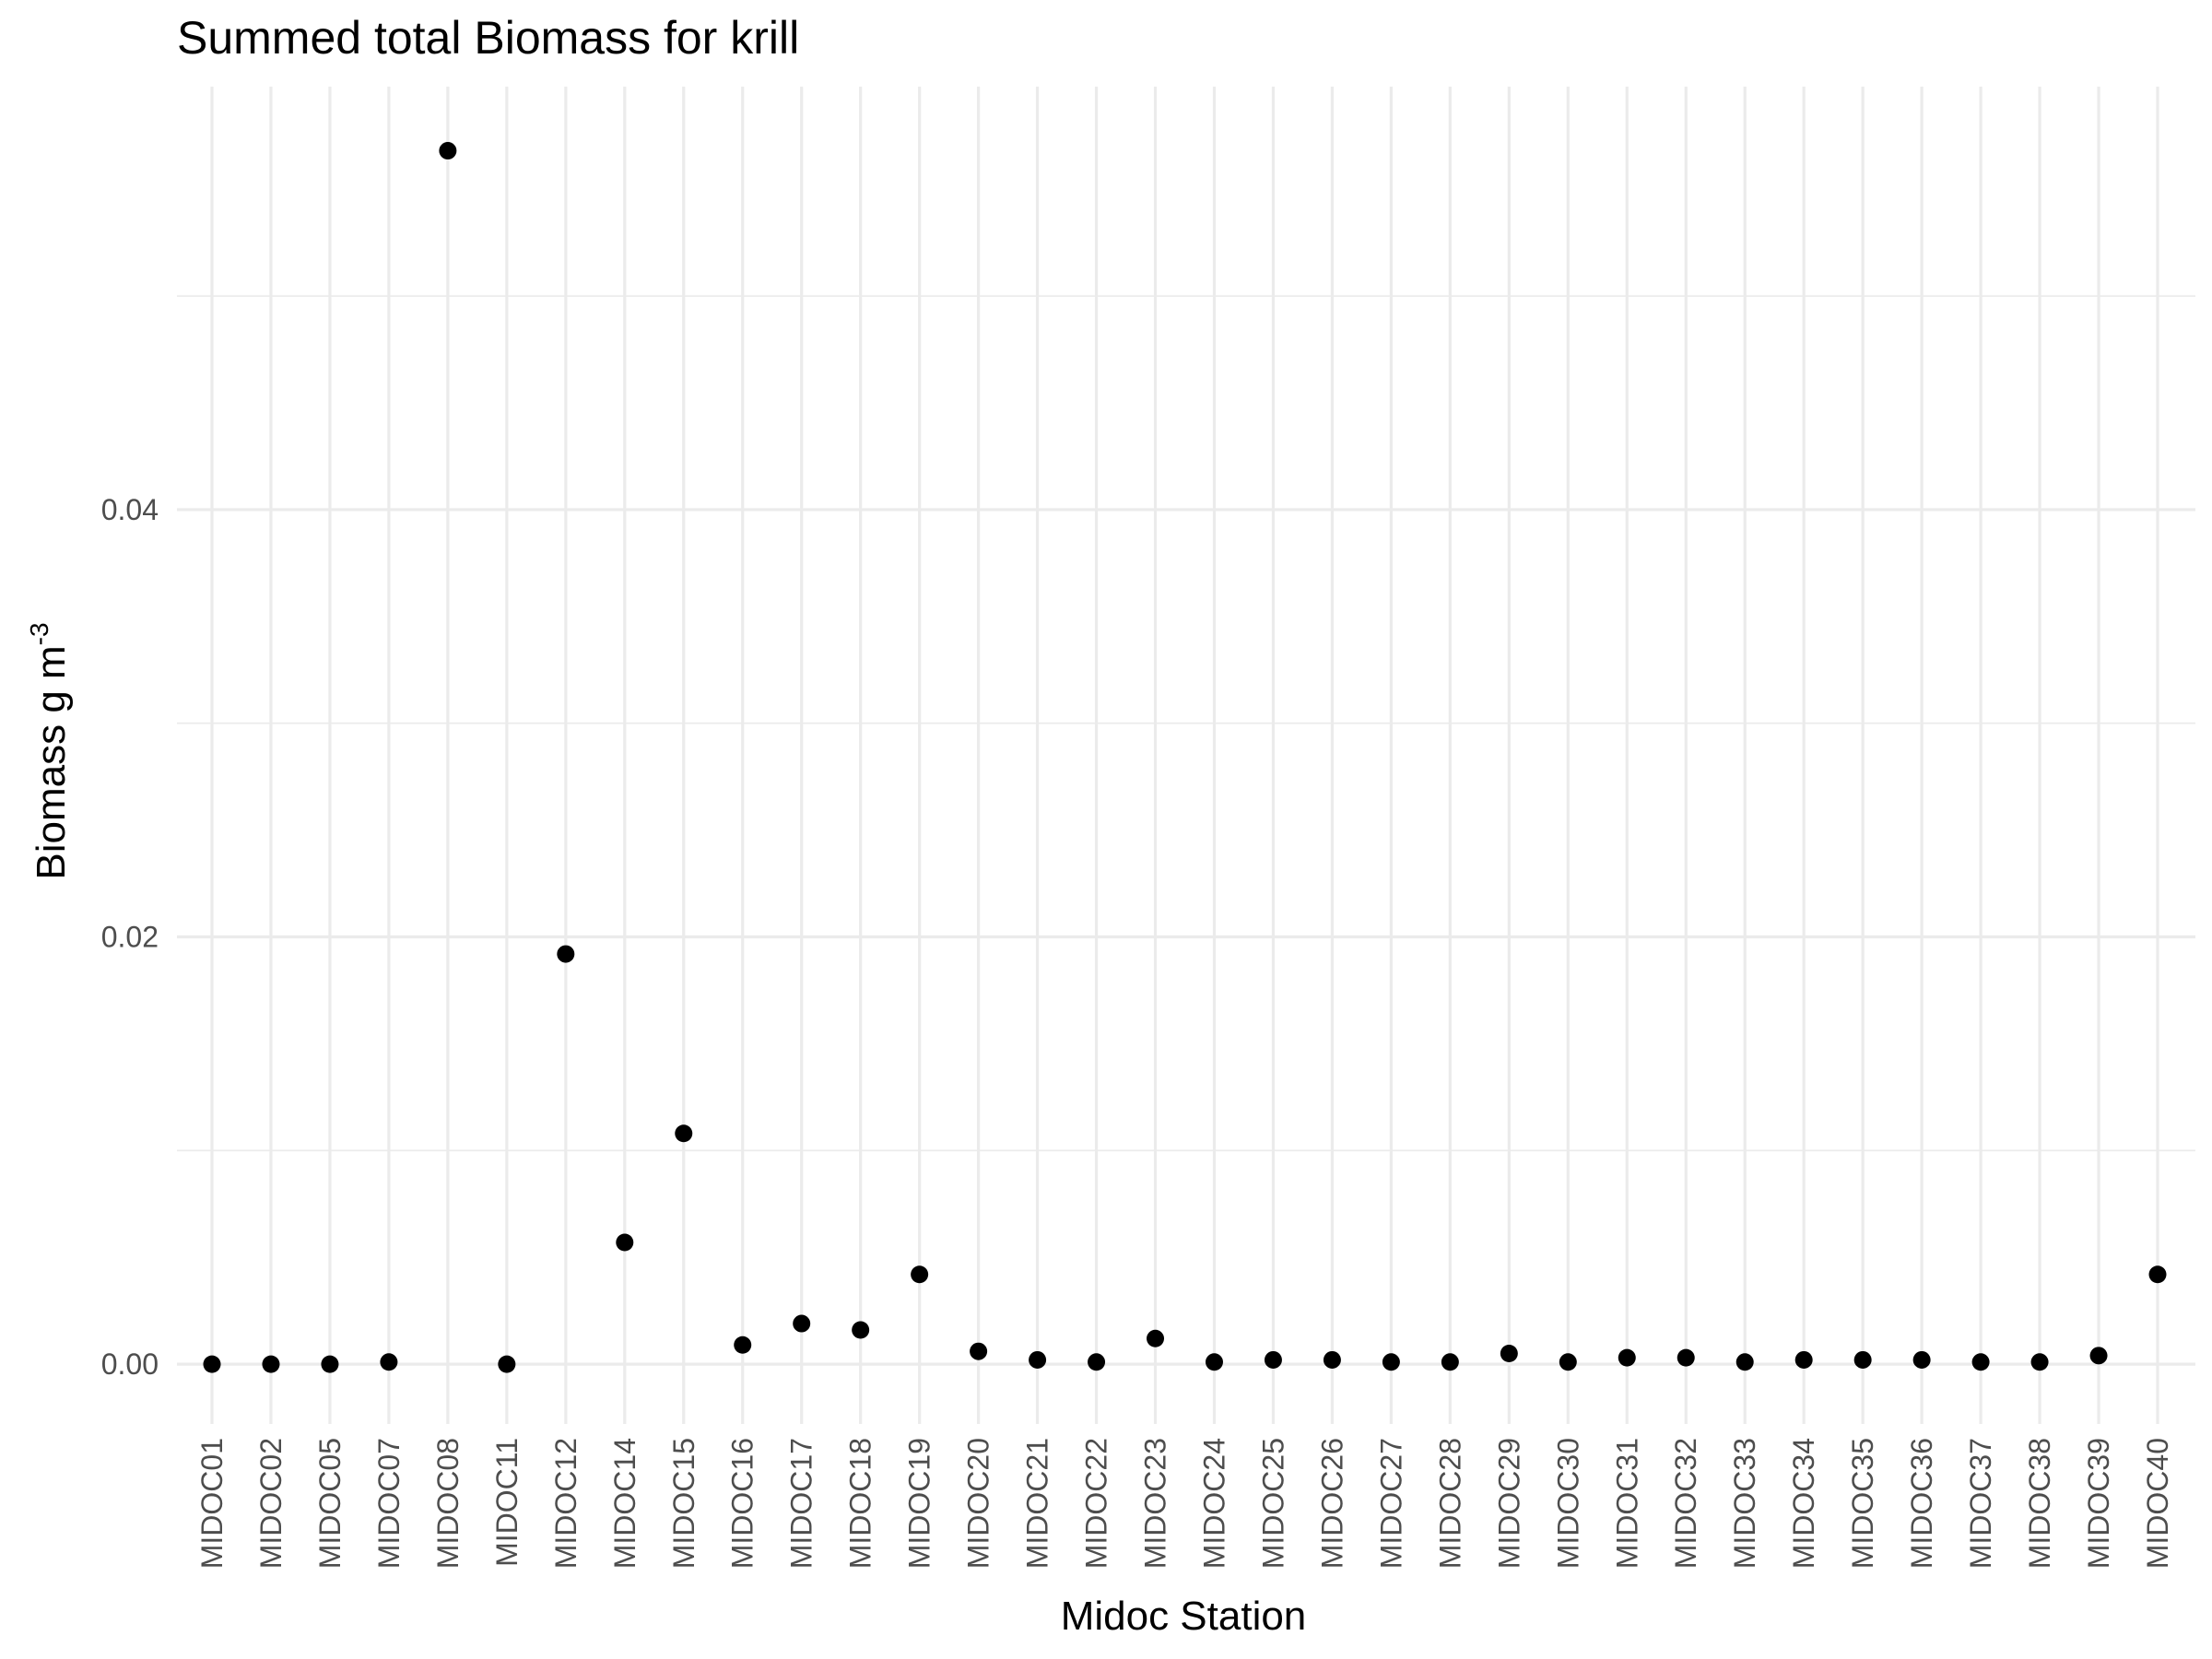 This screenshot has width=2212, height=1659. I want to click on data-point-MIDOC14, so click(625, 1242).